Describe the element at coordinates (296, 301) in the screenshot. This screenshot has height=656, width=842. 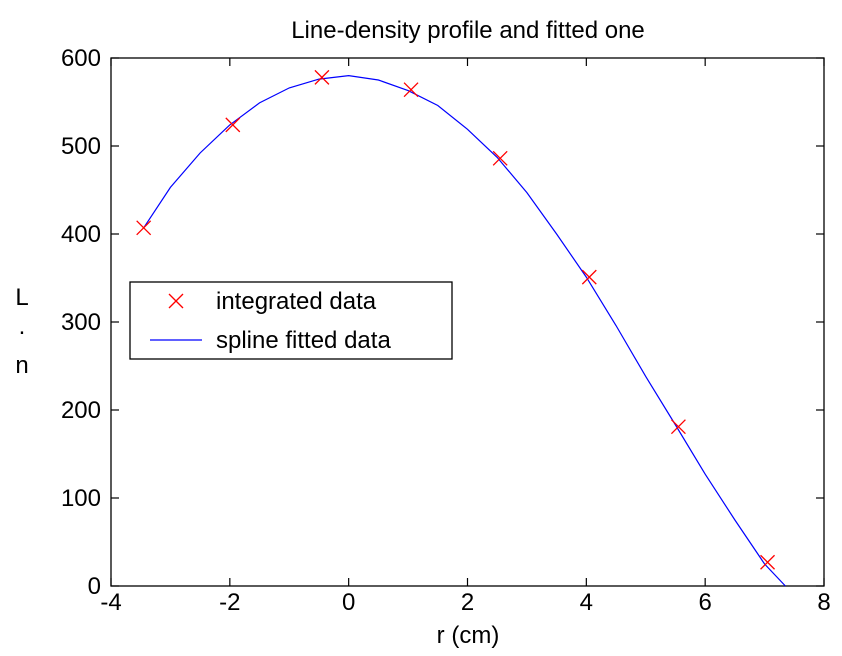
I see `legend-entry-label: integrated data` at that location.